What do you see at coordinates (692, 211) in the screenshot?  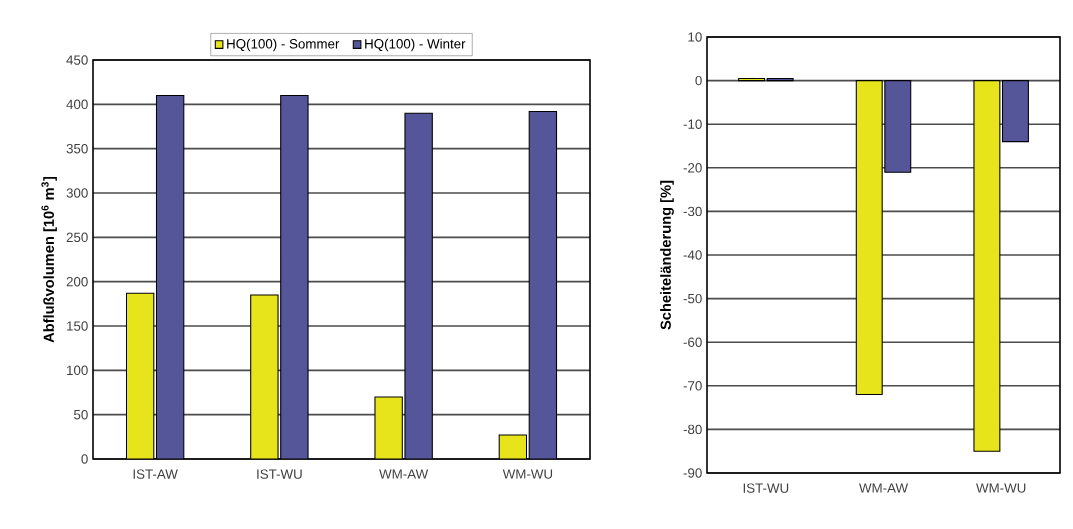 I see `y-tick-label: -30` at bounding box center [692, 211].